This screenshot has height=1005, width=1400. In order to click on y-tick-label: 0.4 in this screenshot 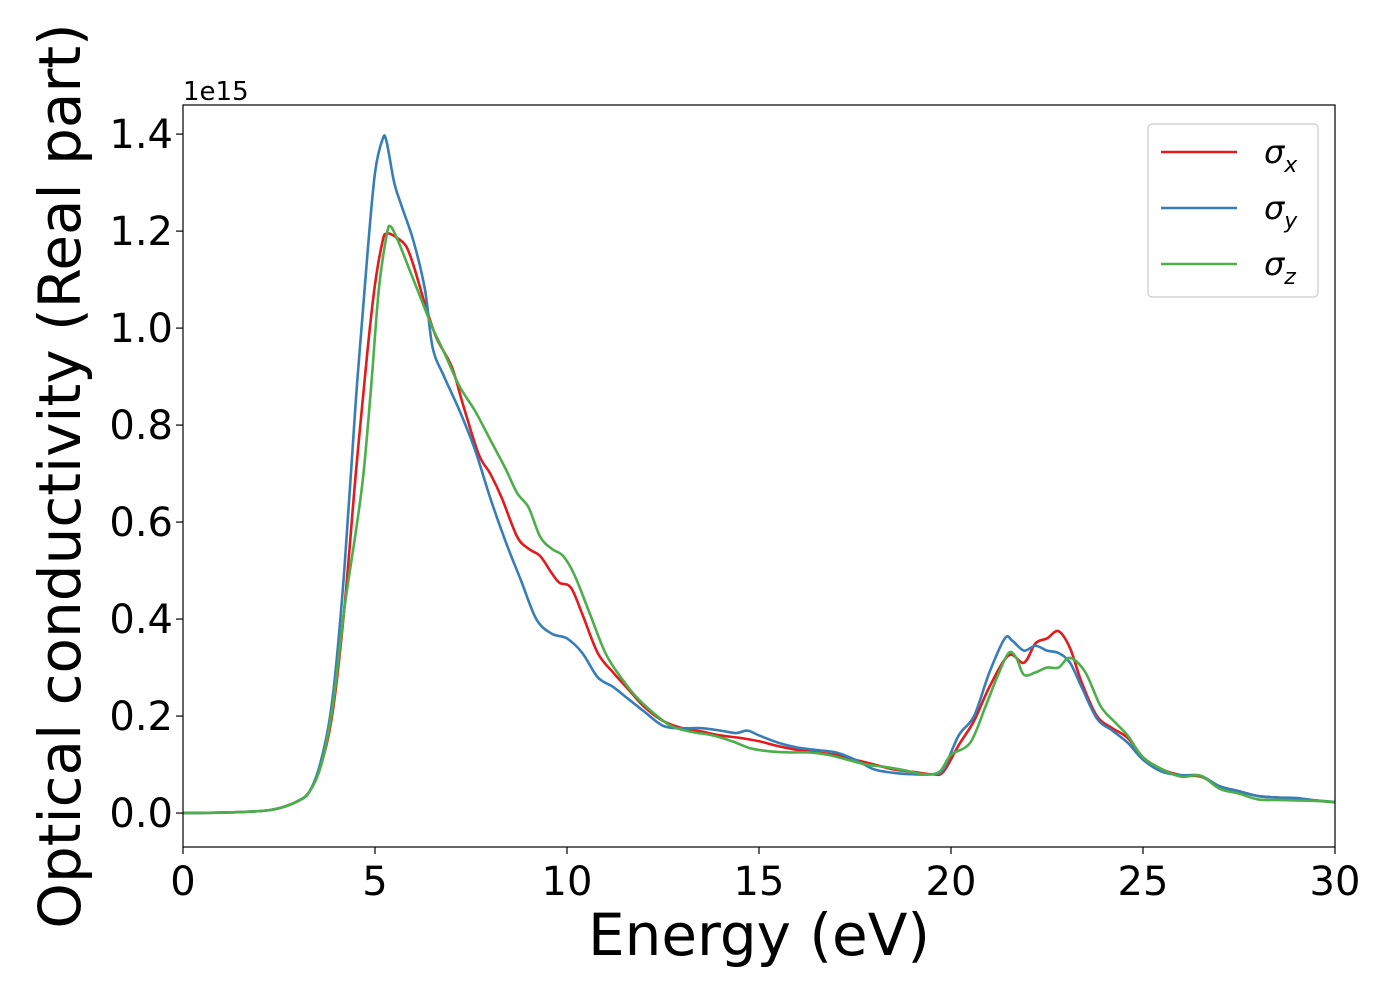, I will do `click(141, 620)`.